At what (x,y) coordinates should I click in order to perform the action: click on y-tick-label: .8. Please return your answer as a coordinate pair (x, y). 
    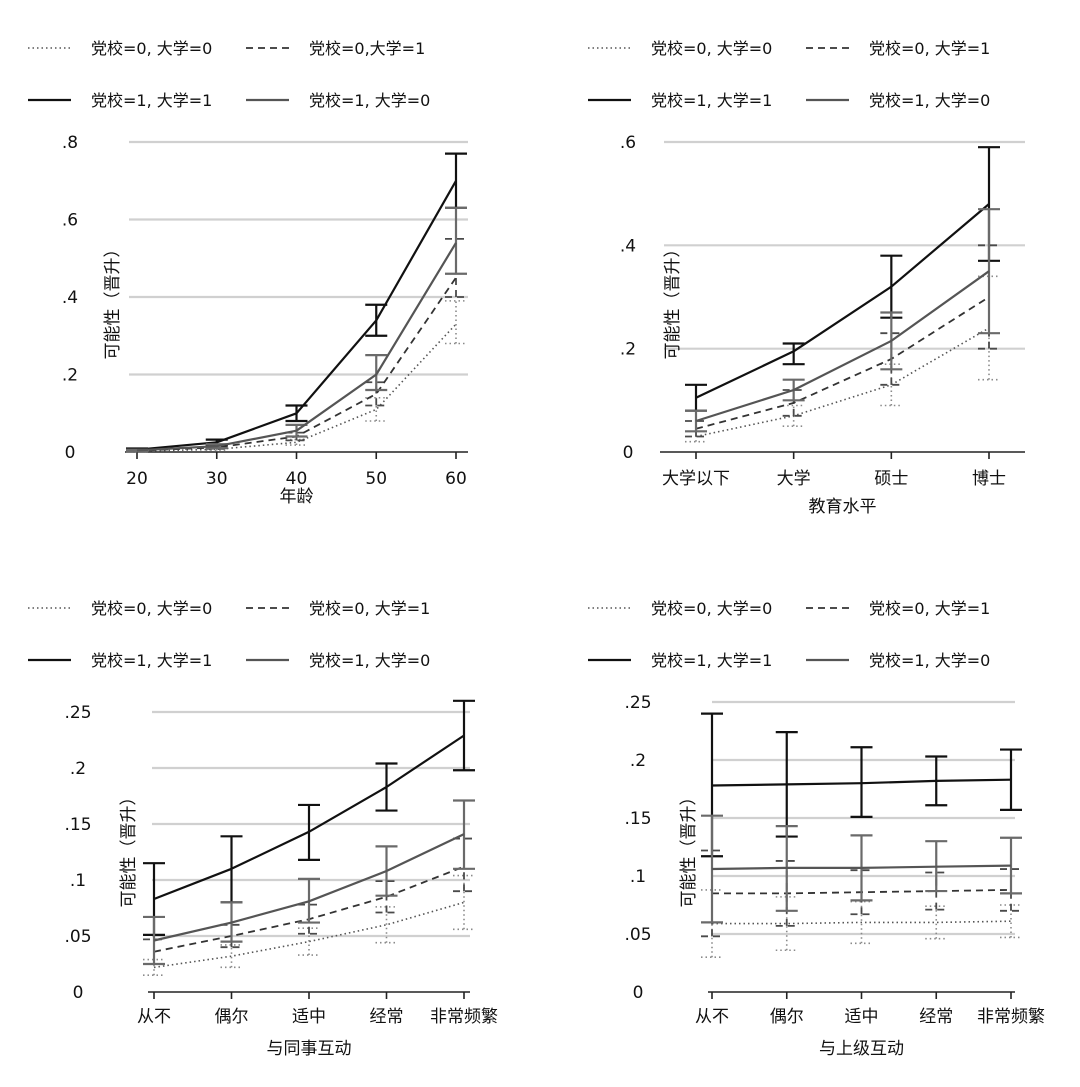
    Looking at the image, I should click on (70, 143).